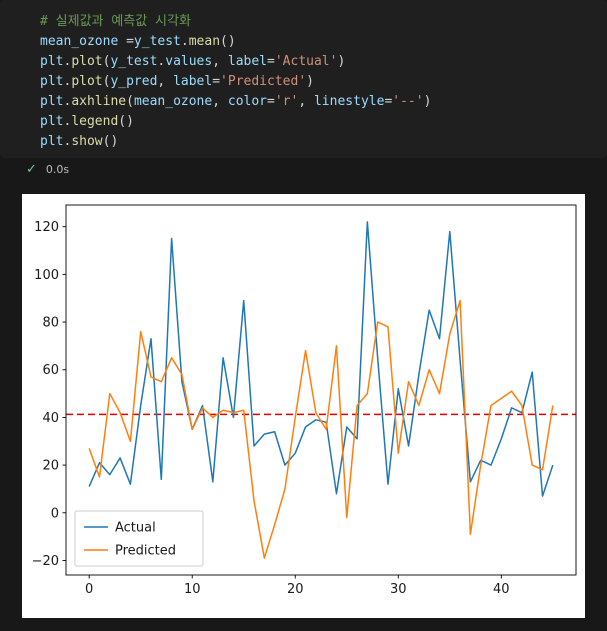  Describe the element at coordinates (135, 528) in the screenshot. I see `legend-label-actual: Actual` at that location.